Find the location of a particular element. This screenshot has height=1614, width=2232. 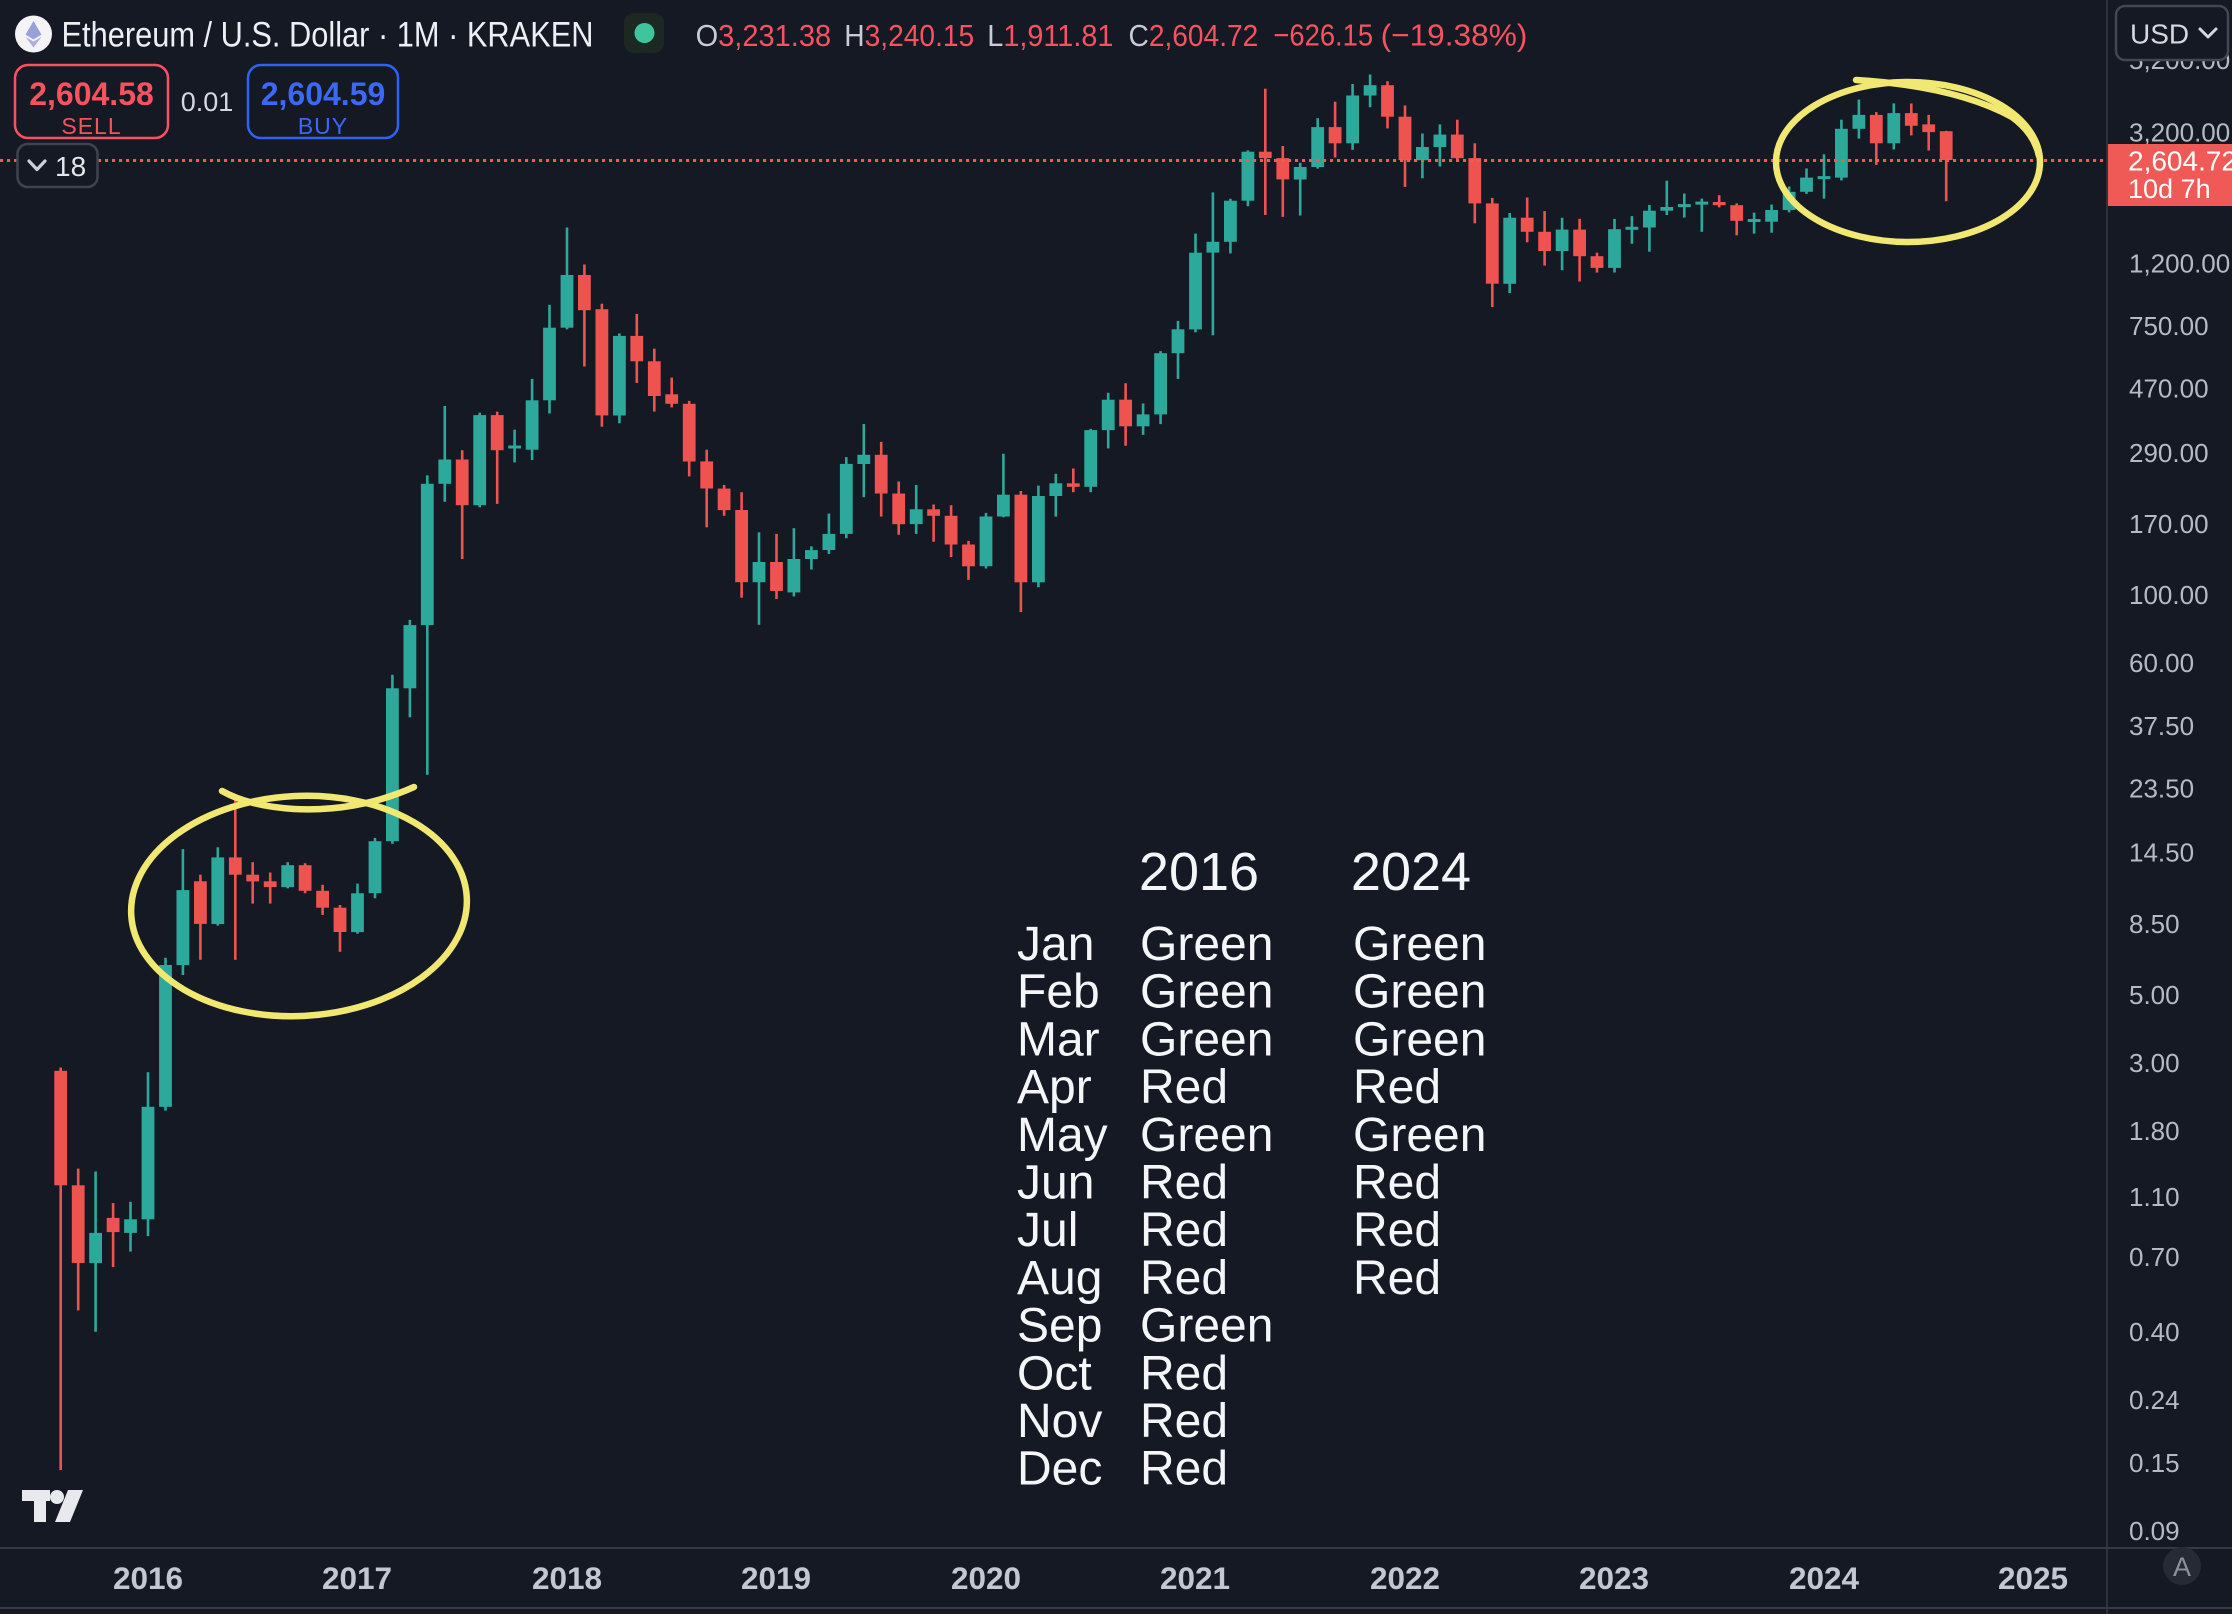

svg-text: 0.09 is located at coordinates (2154, 1531).